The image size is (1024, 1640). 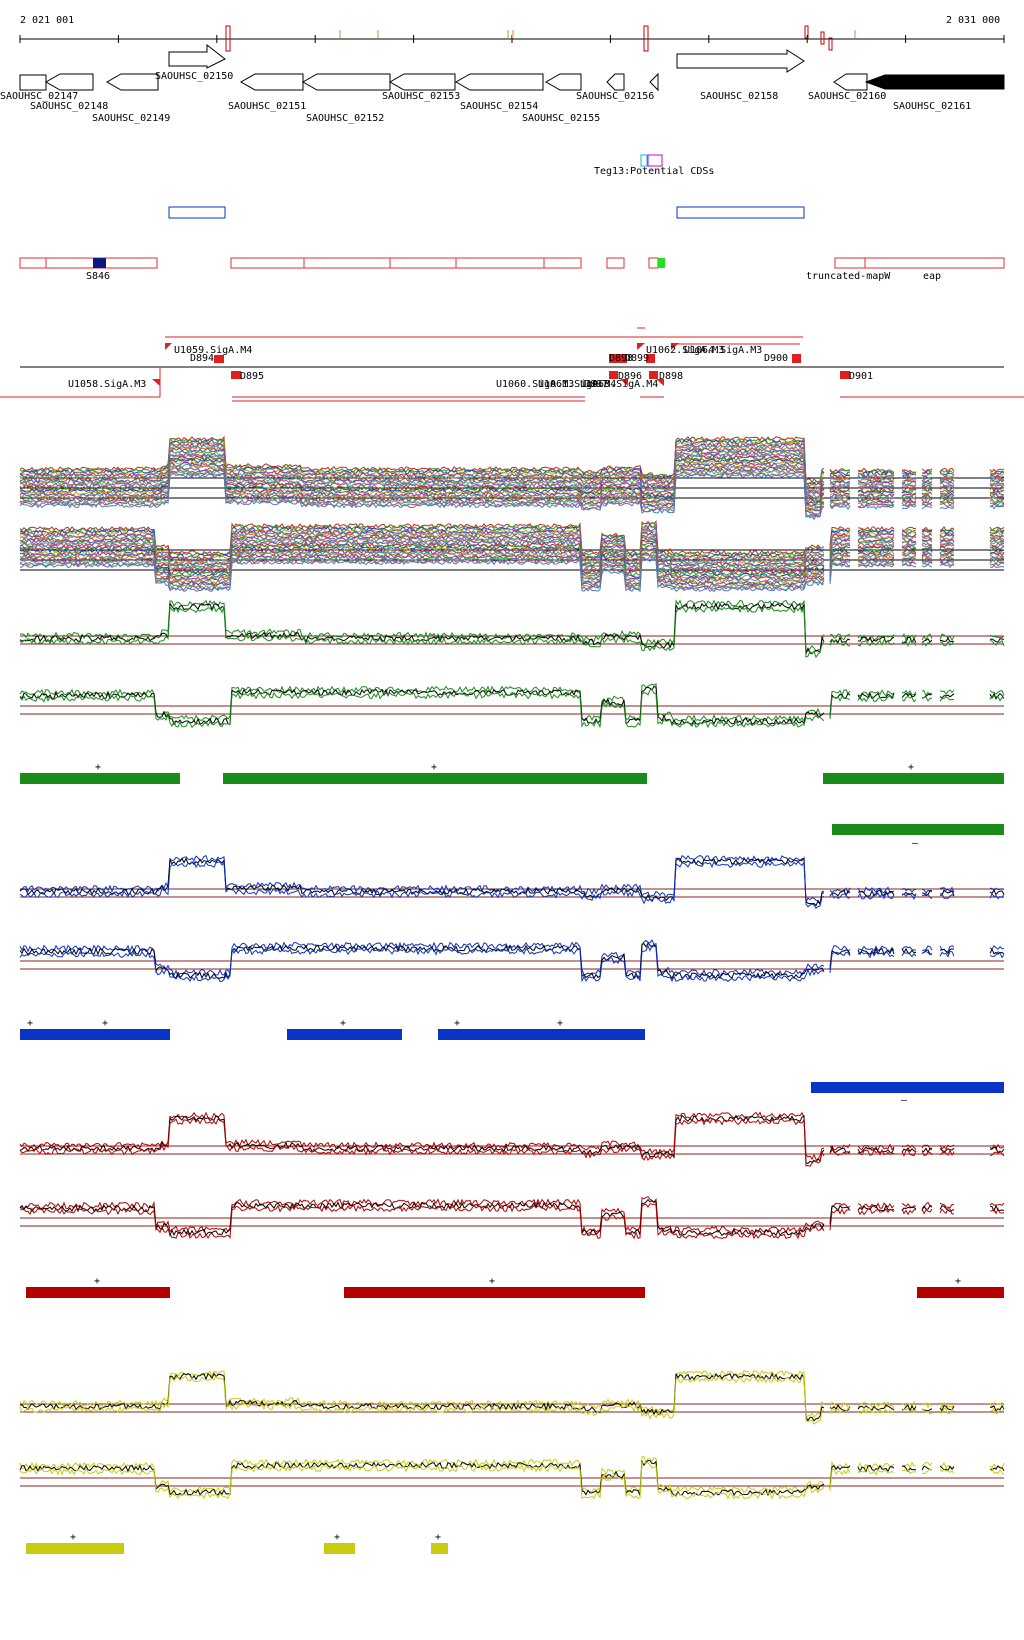 What do you see at coordinates (421, 96) in the screenshot?
I see `gene-label: SAOUHSC_02153` at bounding box center [421, 96].